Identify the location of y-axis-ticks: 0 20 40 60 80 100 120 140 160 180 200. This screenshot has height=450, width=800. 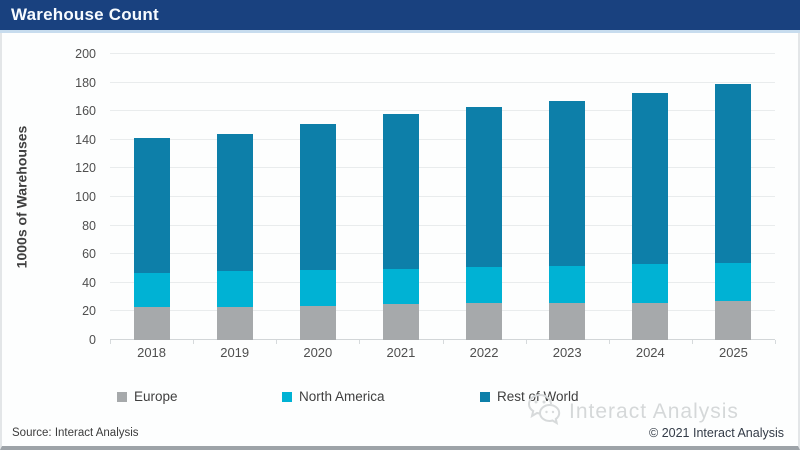
(82, 197).